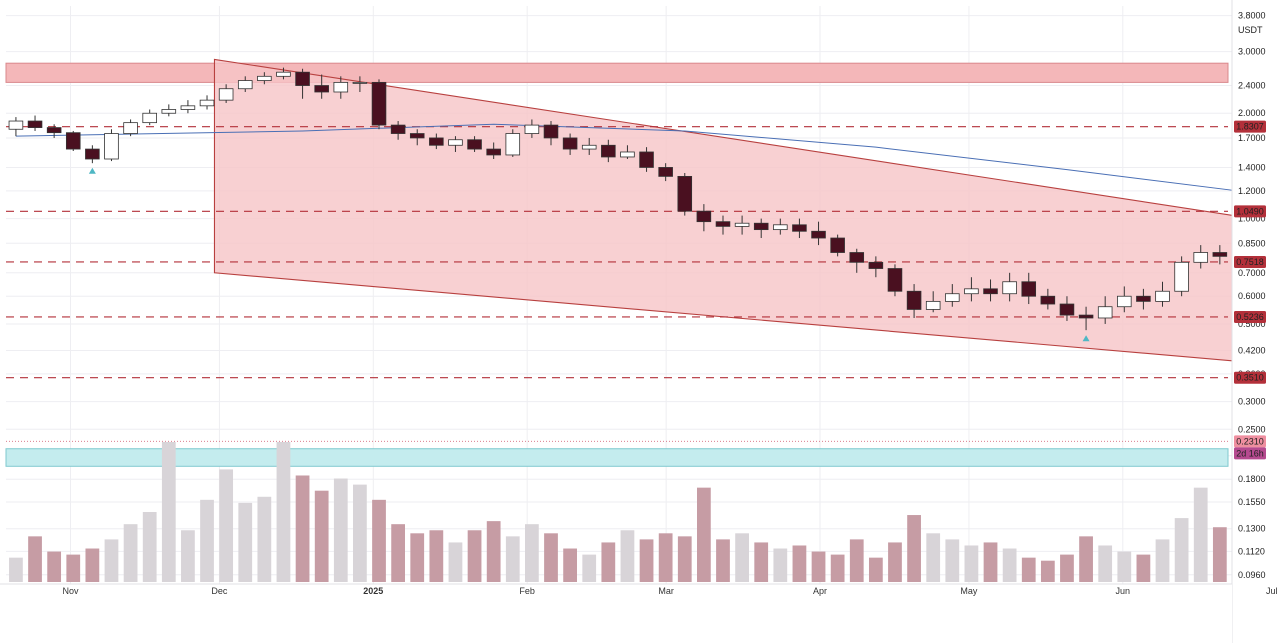 The image size is (1280, 643). What do you see at coordinates (71, 591) in the screenshot?
I see `time-tick-label: Nov` at bounding box center [71, 591].